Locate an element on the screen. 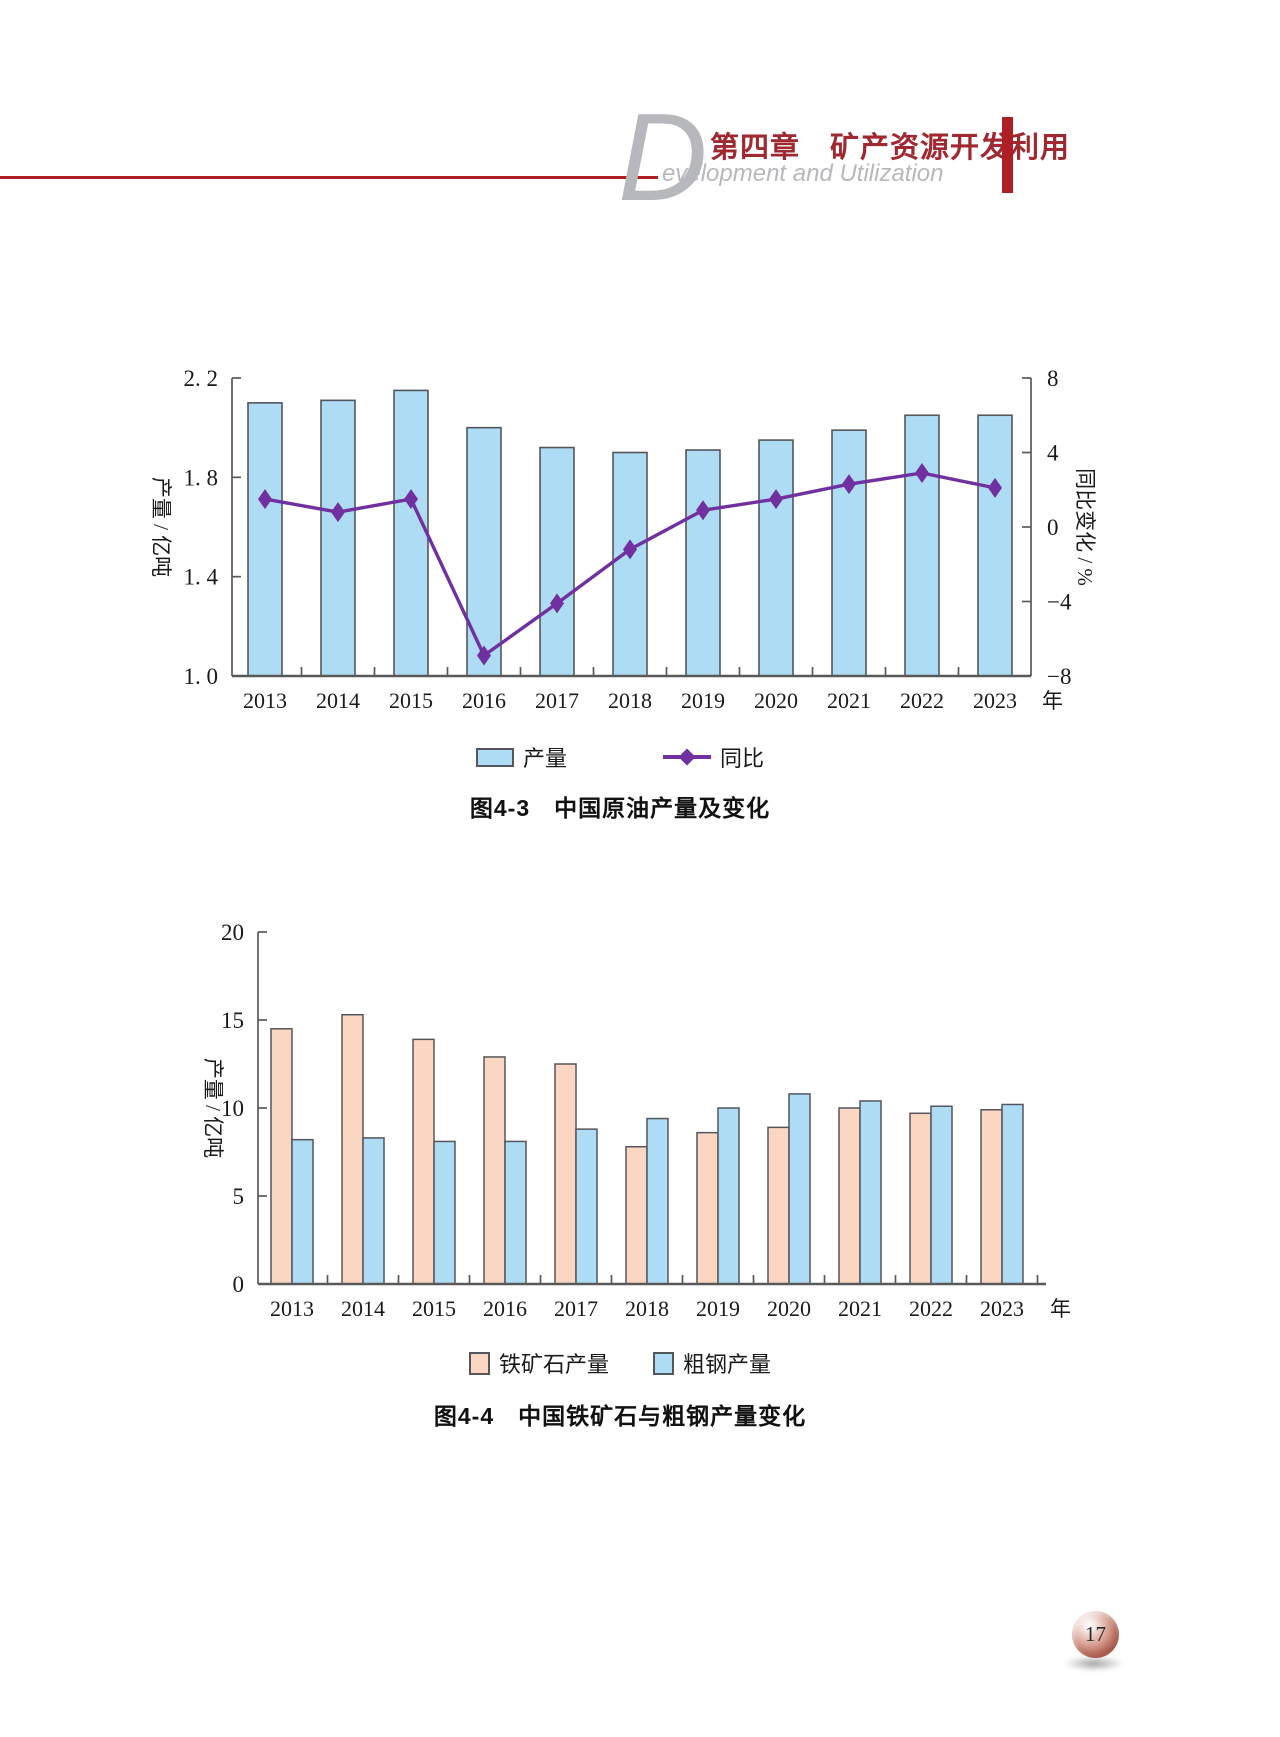  legend-item-yoy: 同比 is located at coordinates (713, 757).